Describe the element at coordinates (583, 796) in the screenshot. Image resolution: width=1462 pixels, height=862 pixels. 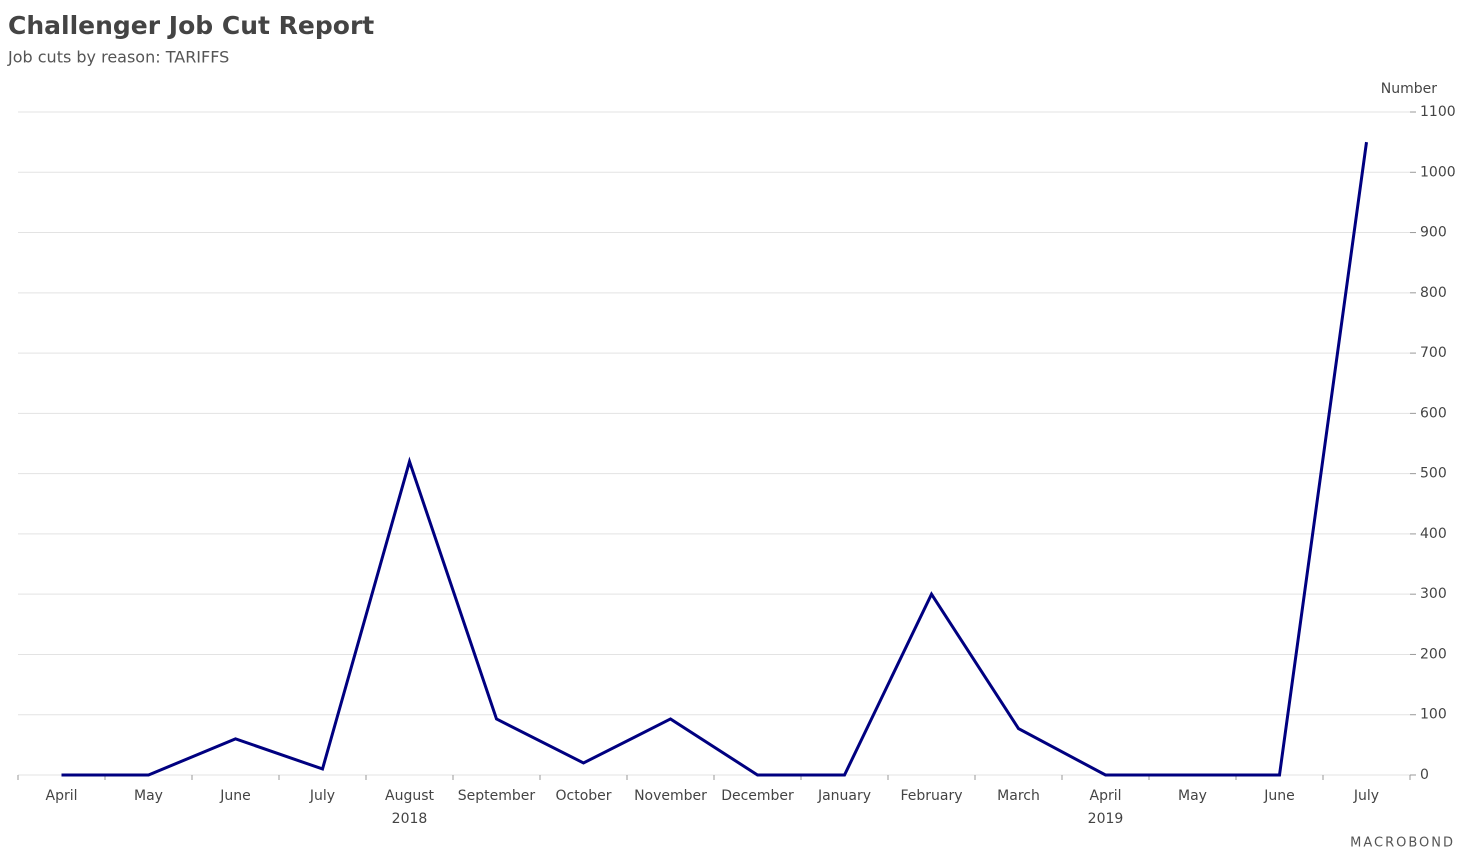
I see `x-tick-label: October` at that location.